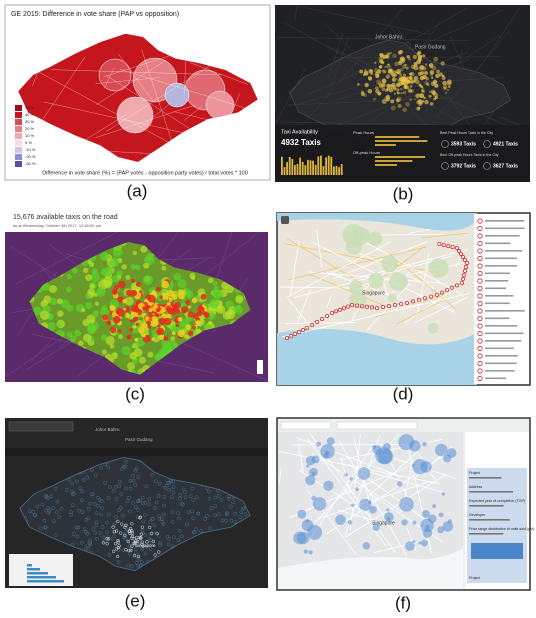 This screenshot has width=536, height=618. I want to click on place-label: Singapore, so click(373, 293).